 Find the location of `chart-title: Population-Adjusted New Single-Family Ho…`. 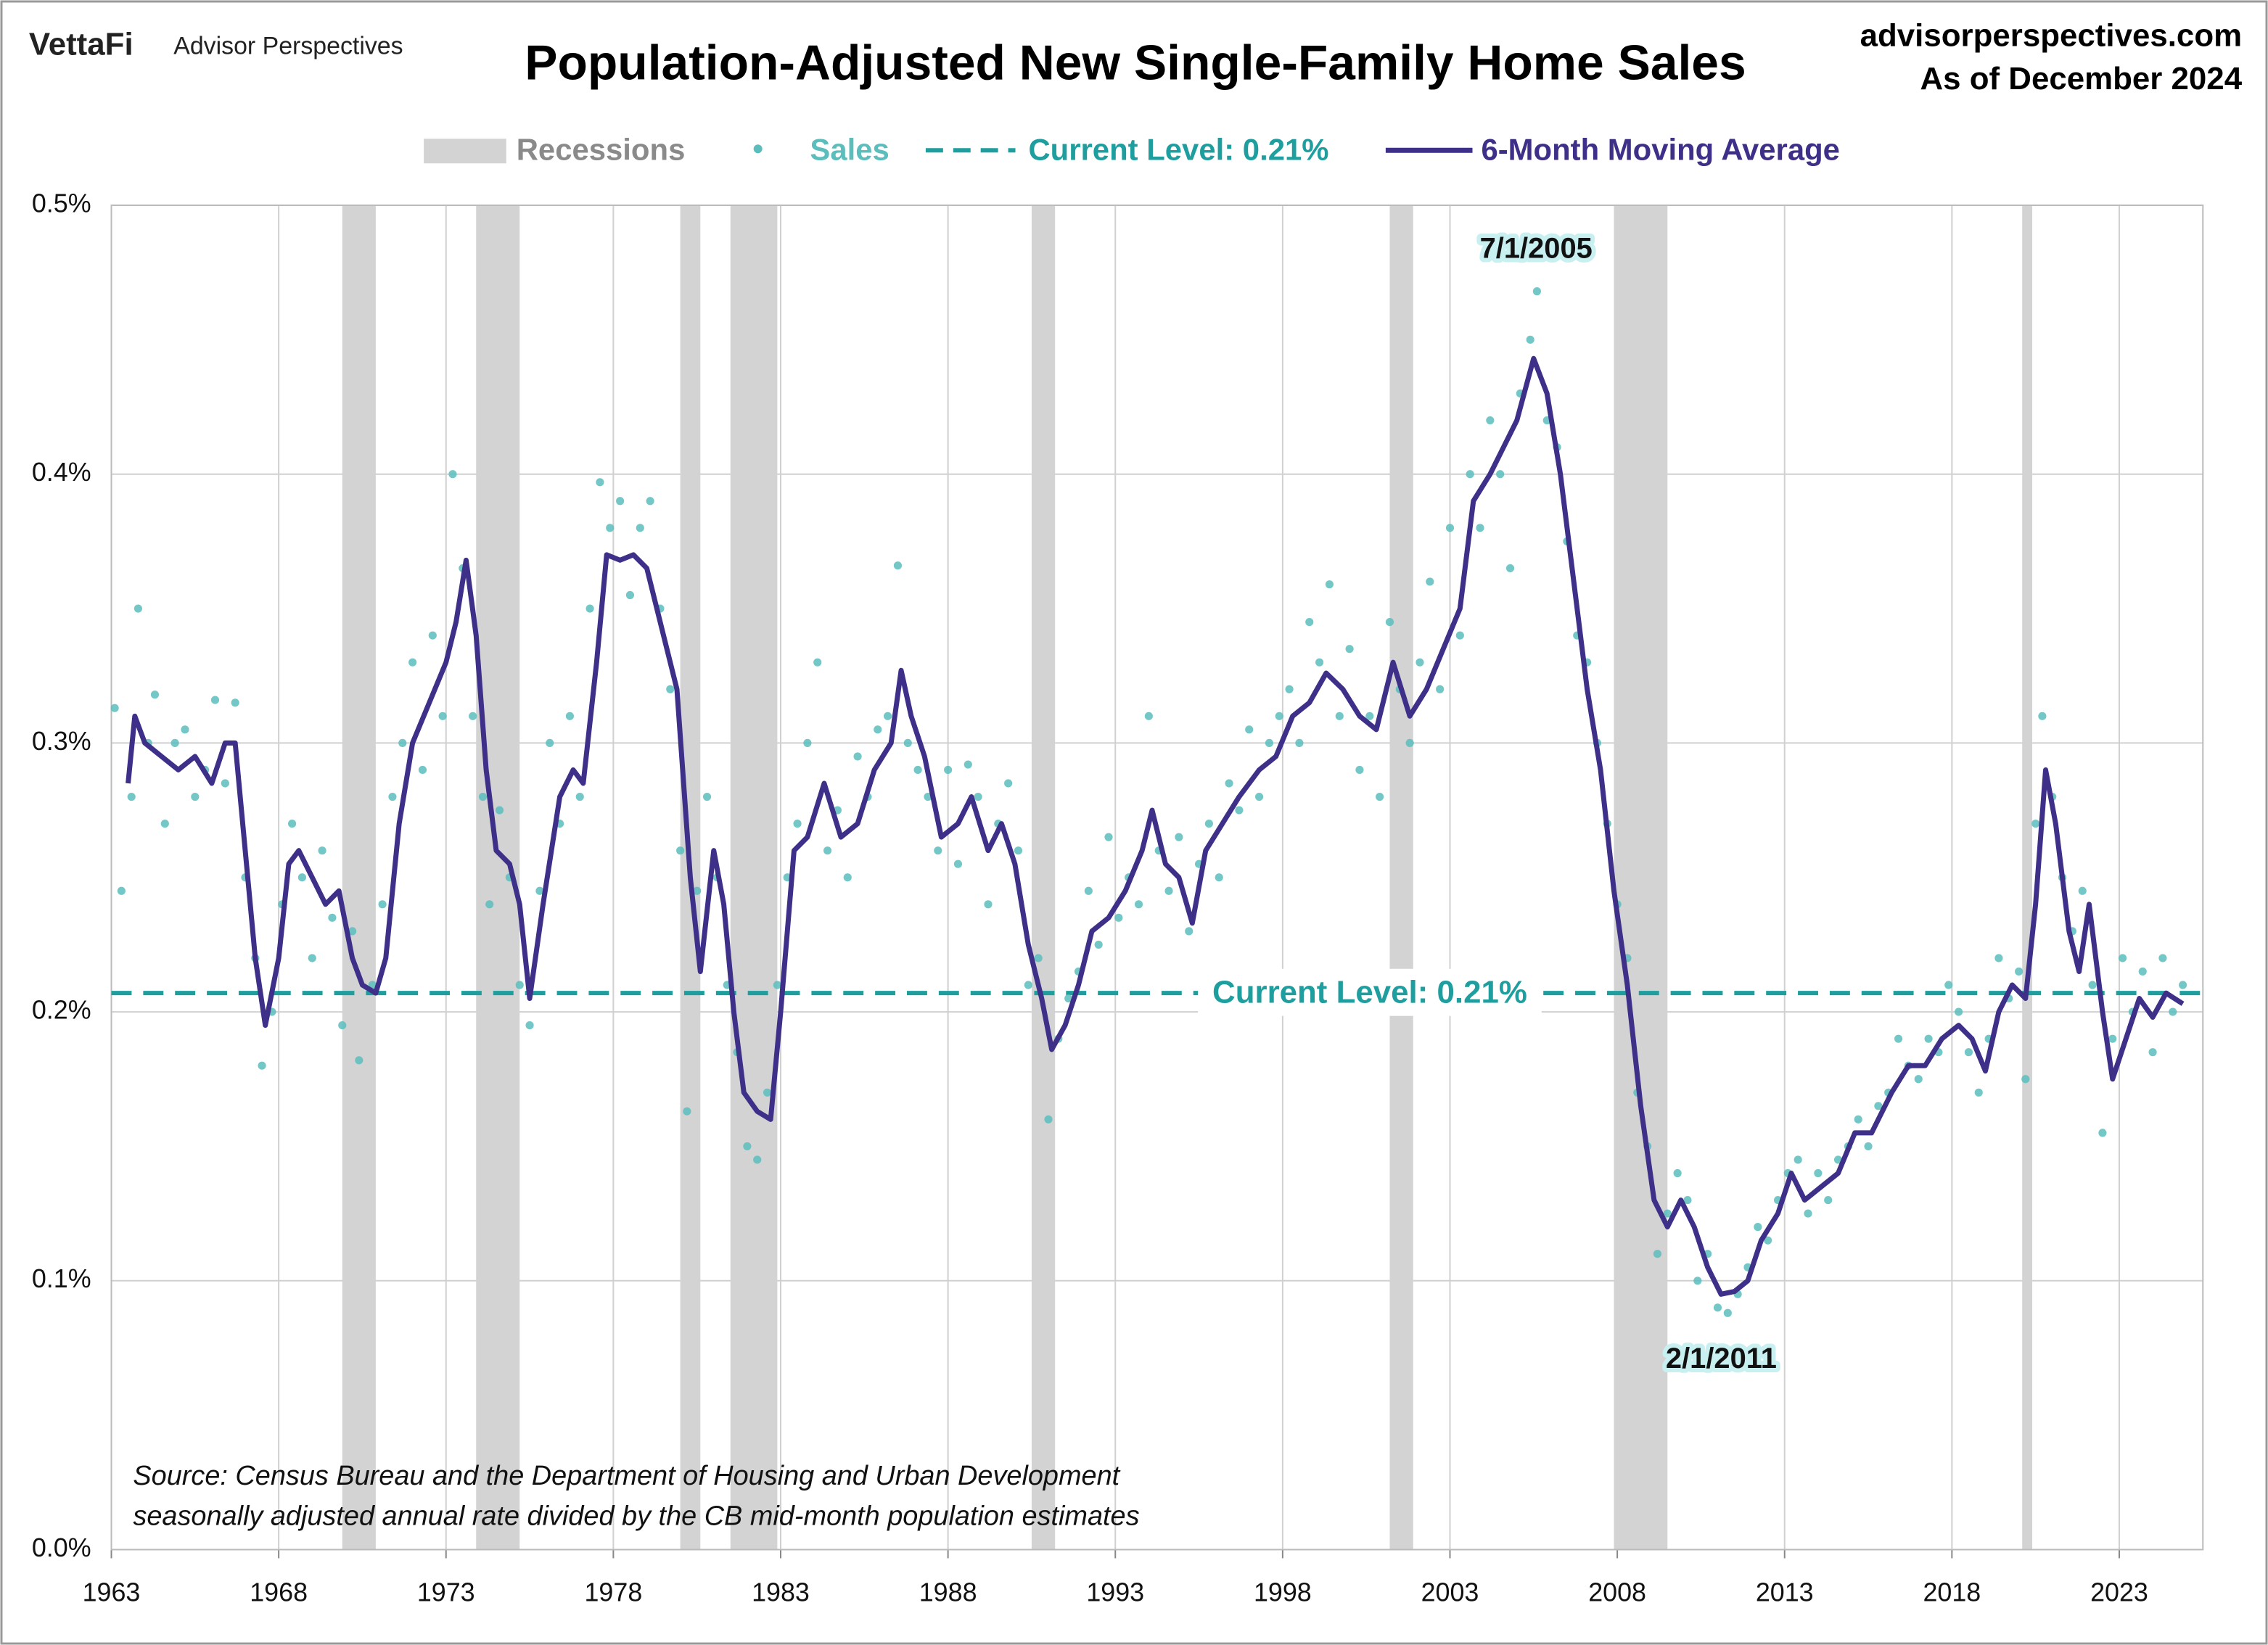

chart-title: Population-Adjusted New Single-Family Ho… is located at coordinates (1136, 63).